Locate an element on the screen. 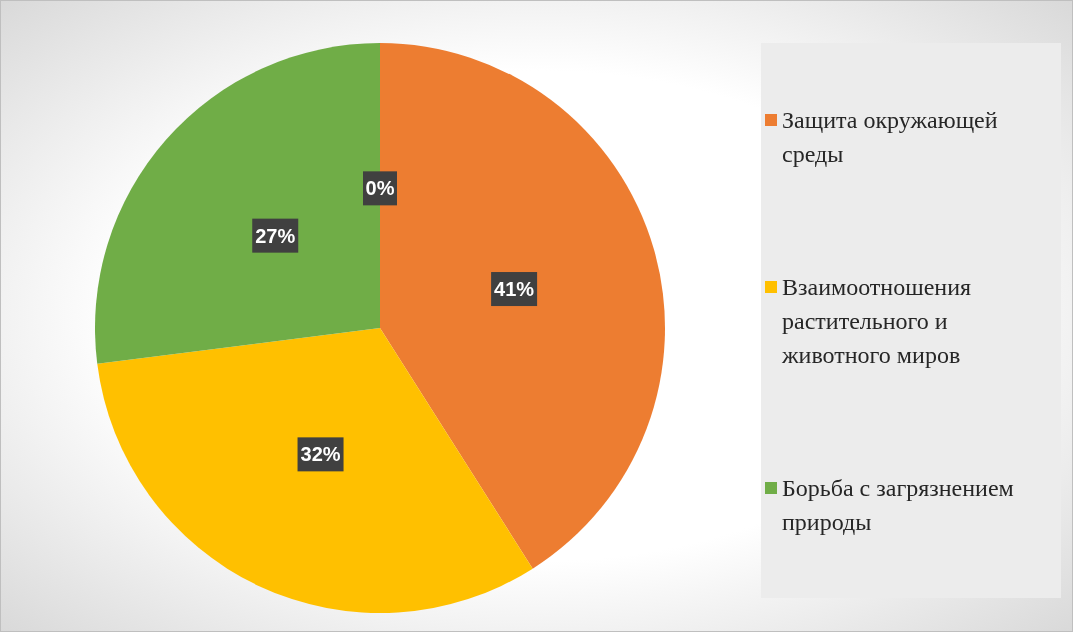 The height and width of the screenshot is (632, 1073). data-label: 27% is located at coordinates (275, 235).